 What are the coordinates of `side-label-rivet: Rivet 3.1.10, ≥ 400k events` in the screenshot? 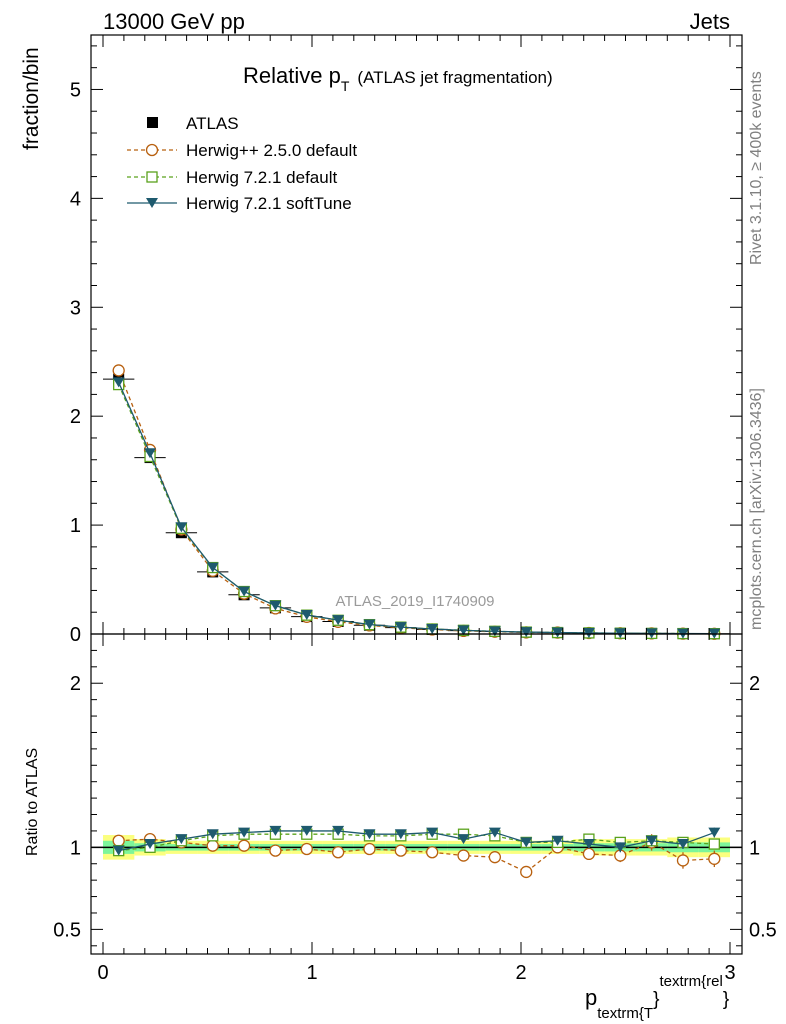 It's located at (756, 168).